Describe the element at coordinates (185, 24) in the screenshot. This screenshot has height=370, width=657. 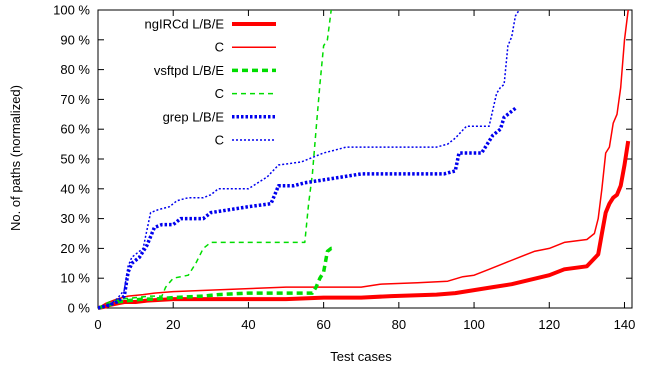
I see `legend-label-0: ngIRCd L/B/E` at that location.